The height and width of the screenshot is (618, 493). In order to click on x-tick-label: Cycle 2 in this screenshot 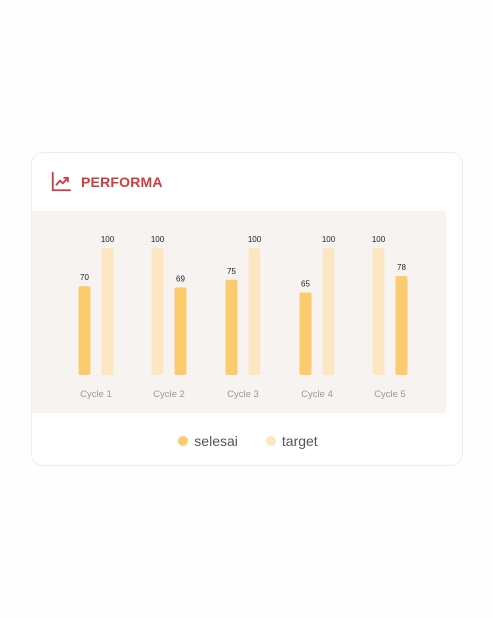, I will do `click(169, 394)`.